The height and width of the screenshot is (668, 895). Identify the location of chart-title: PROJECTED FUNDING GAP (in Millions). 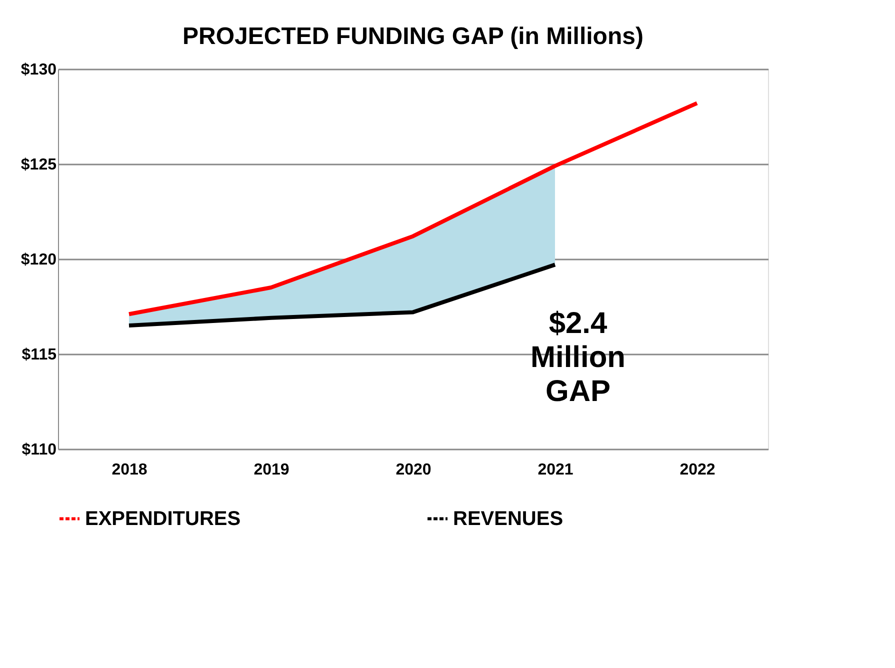
(413, 36).